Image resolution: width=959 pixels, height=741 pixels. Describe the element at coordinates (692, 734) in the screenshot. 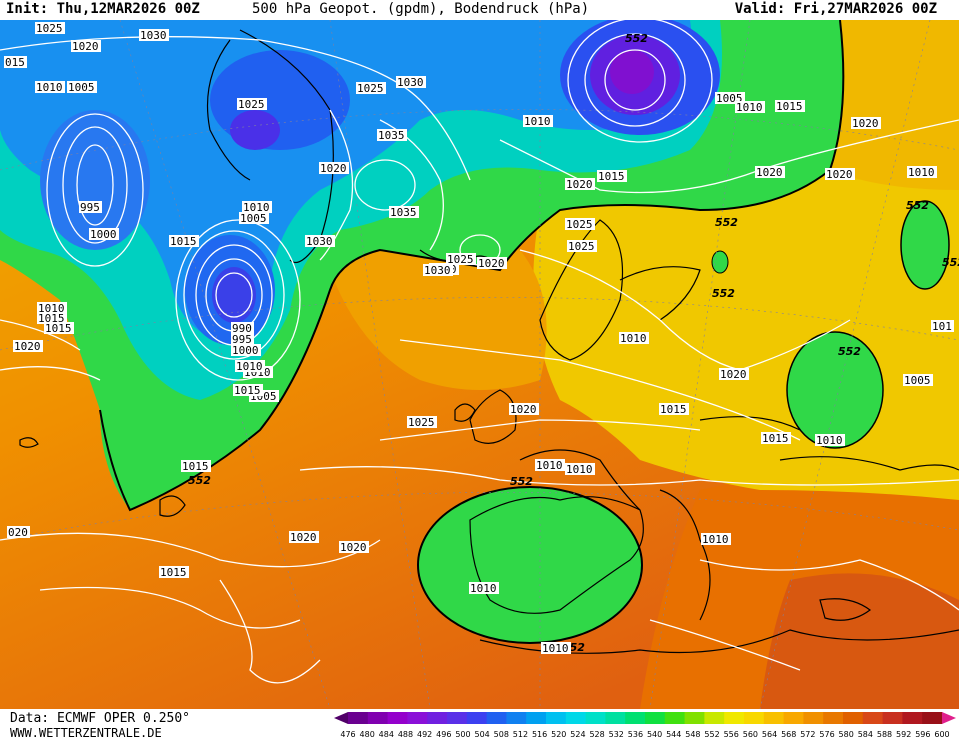

I see `legend-tick-label: 548` at that location.